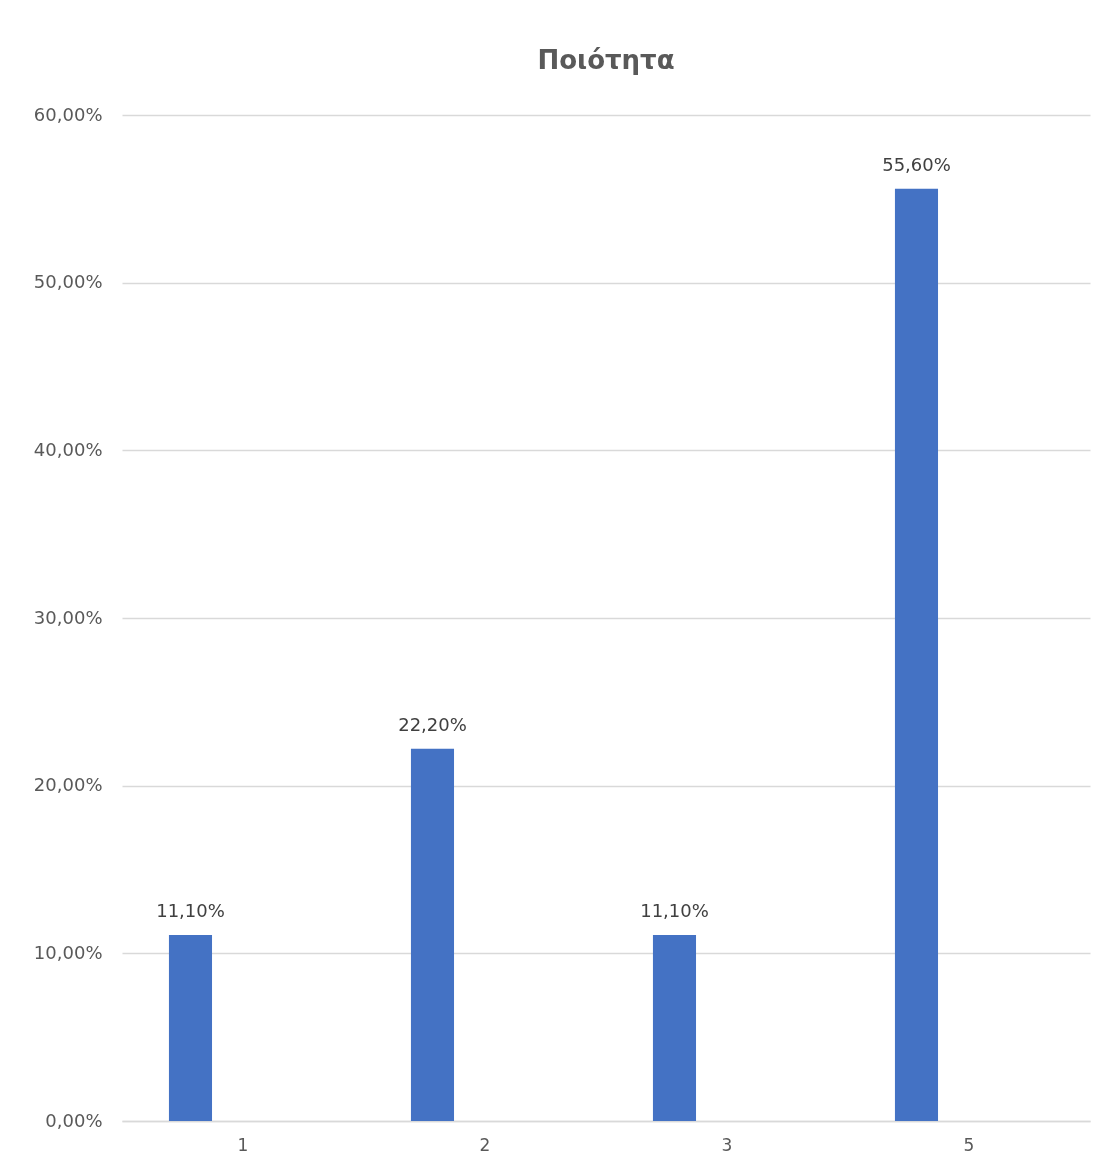 Image resolution: width=1105 pixels, height=1174 pixels. I want to click on chart-title: Ποιότητα, so click(606, 60).